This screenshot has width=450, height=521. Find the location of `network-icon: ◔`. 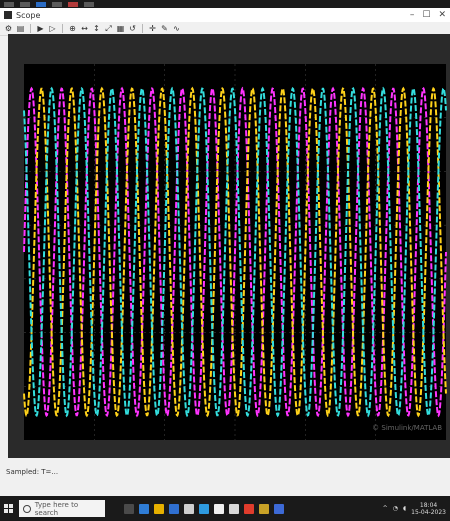

network-icon: ◔ is located at coordinates (395, 508).